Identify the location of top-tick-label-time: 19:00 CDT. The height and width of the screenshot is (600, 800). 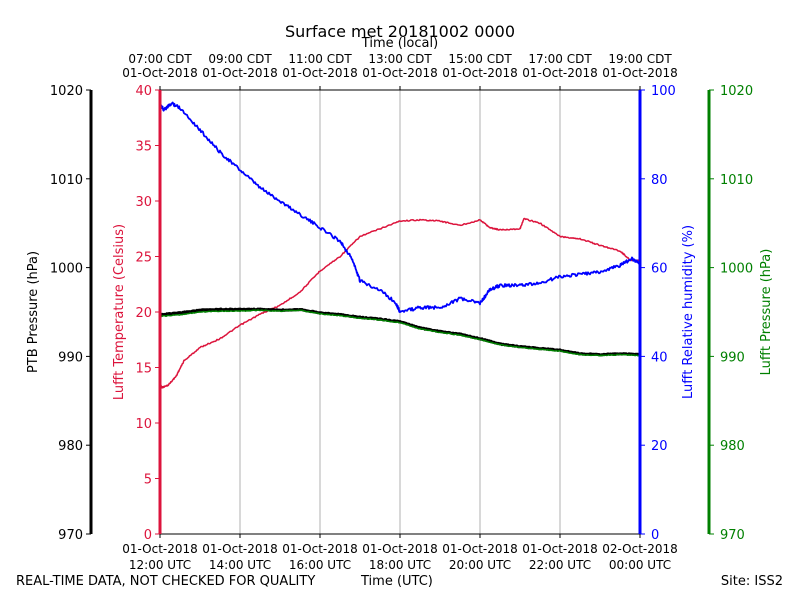
(640, 59).